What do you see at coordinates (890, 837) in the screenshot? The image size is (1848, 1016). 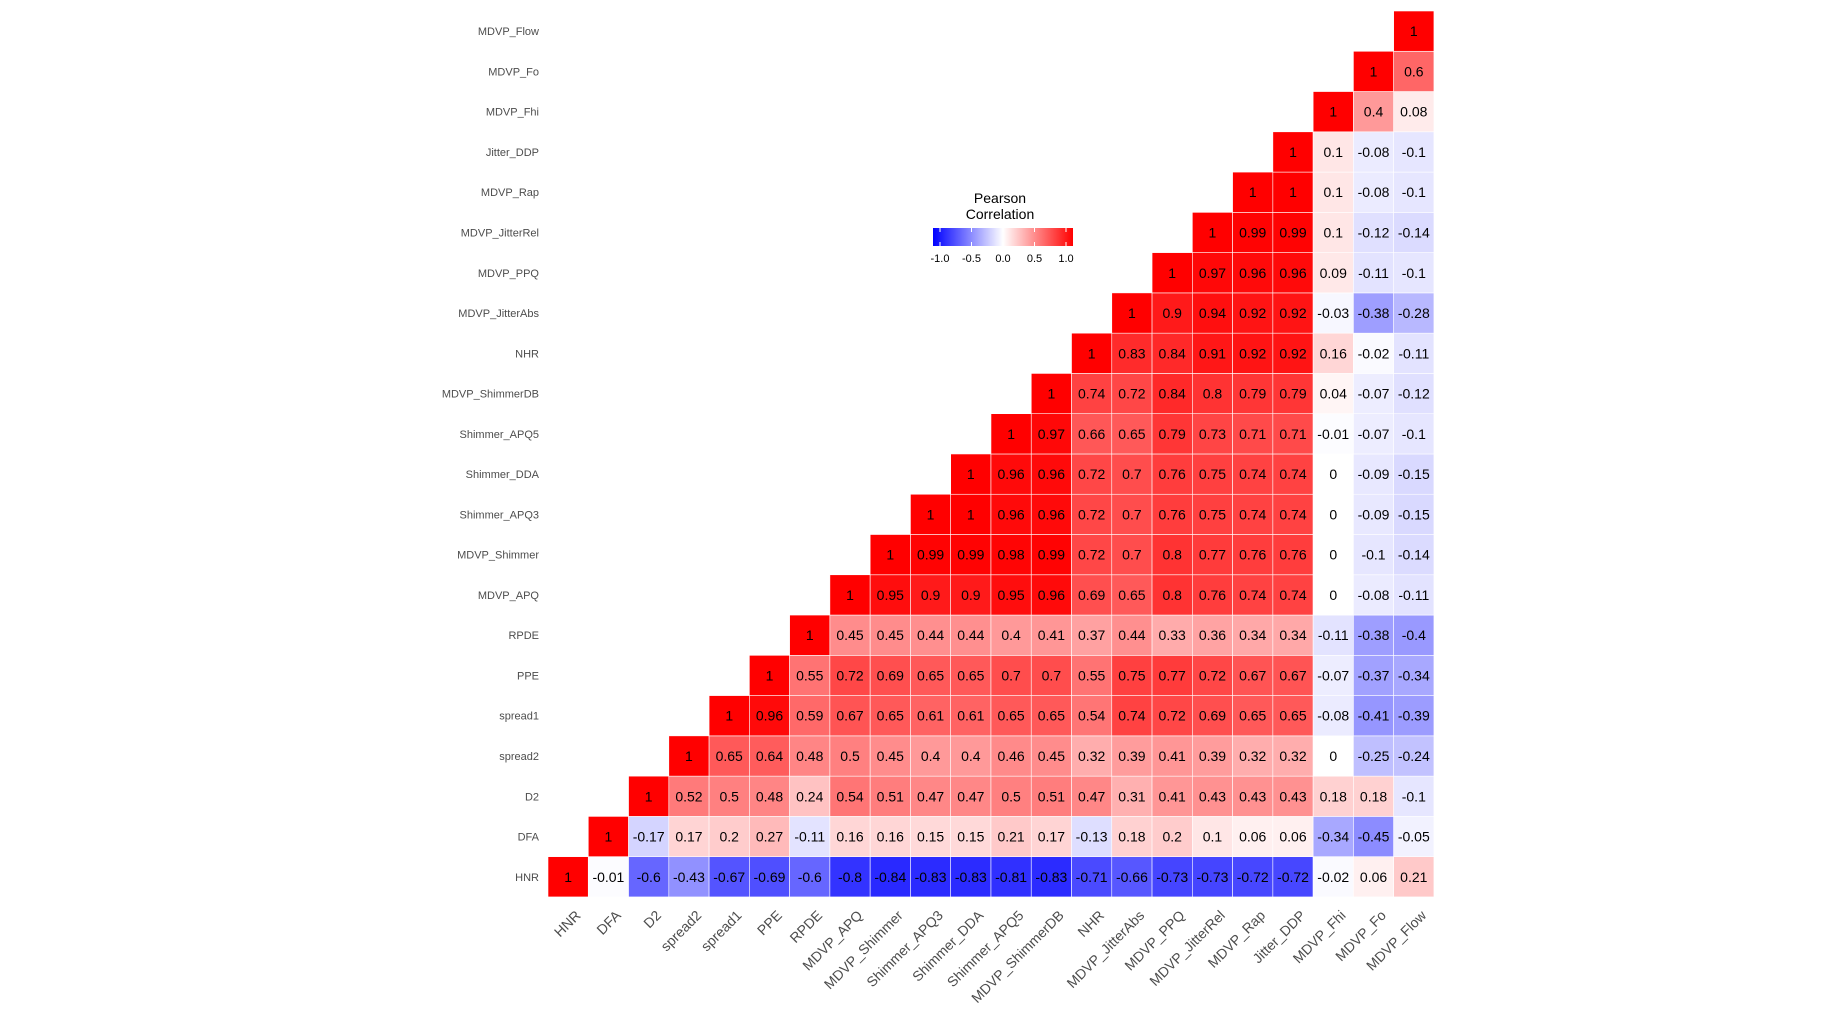 I see `cell-value-label: 0.16` at bounding box center [890, 837].